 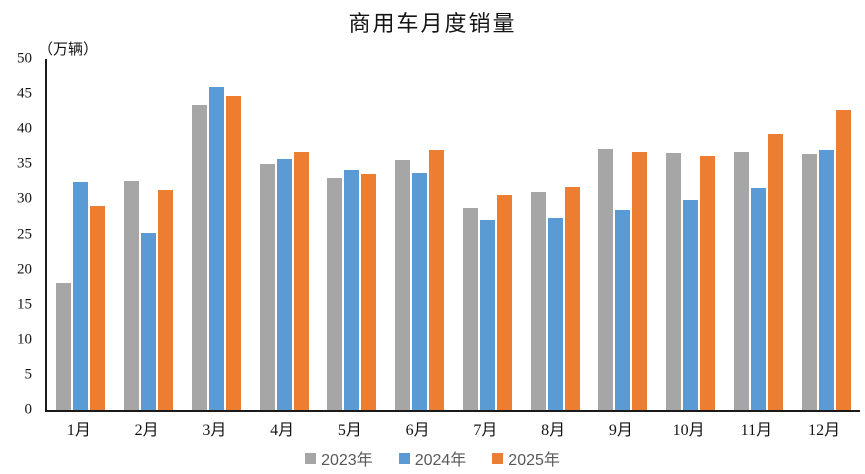 I want to click on bar-2025年-5月, so click(x=369, y=292).